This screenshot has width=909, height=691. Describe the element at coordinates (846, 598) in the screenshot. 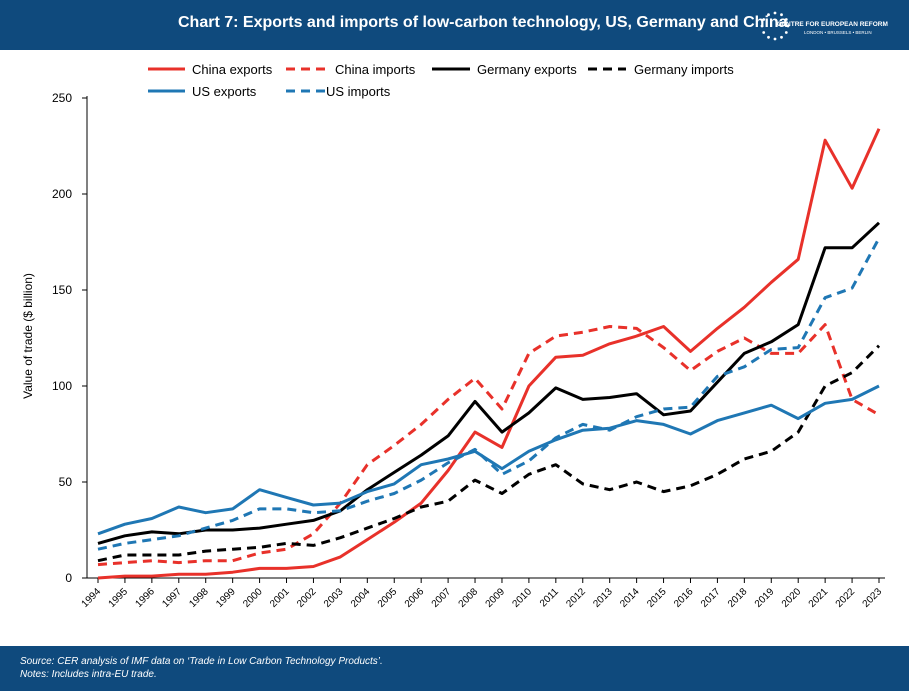

I see `x-tick-label: 2022` at that location.